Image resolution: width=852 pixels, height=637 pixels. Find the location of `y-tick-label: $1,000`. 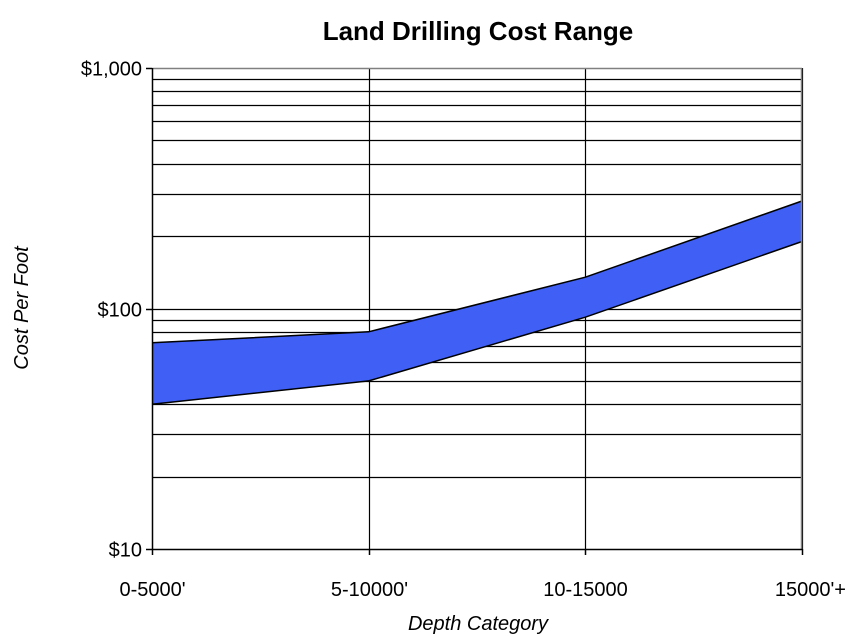

y-tick-label: $1,000 is located at coordinates (111, 70).